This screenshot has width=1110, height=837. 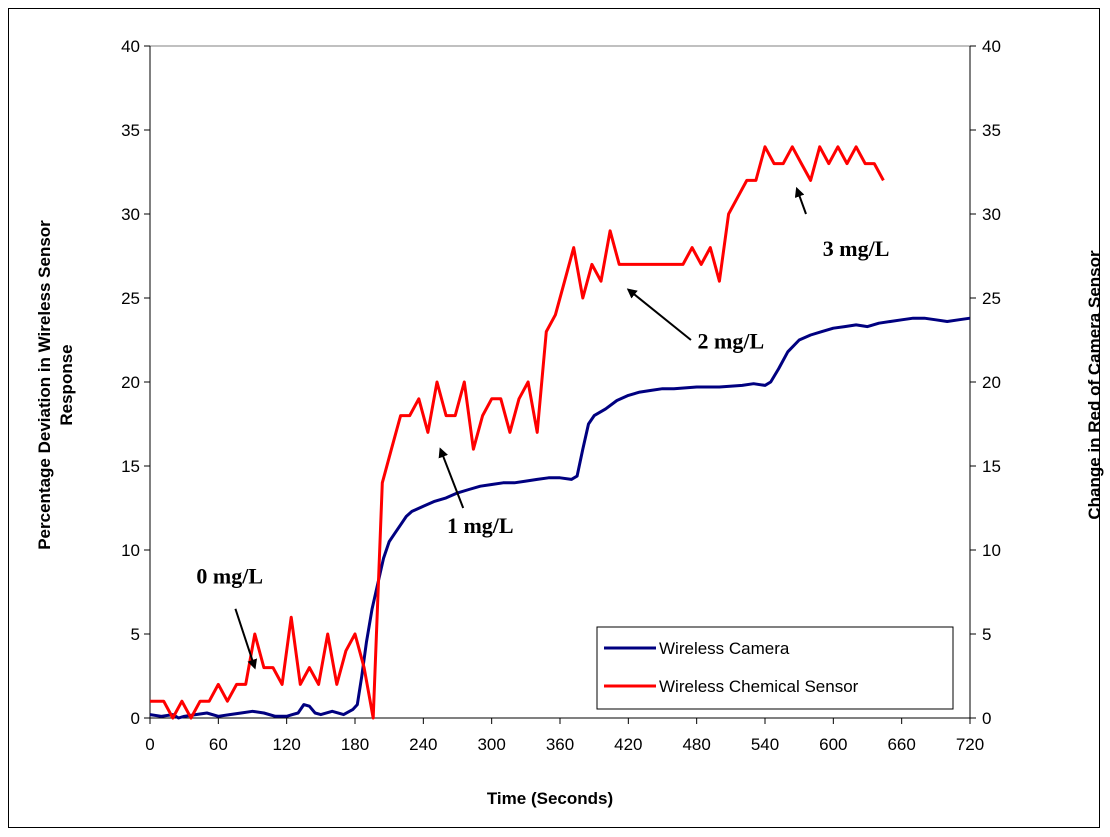 I want to click on x-tick-label: 720, so click(x=970, y=744).